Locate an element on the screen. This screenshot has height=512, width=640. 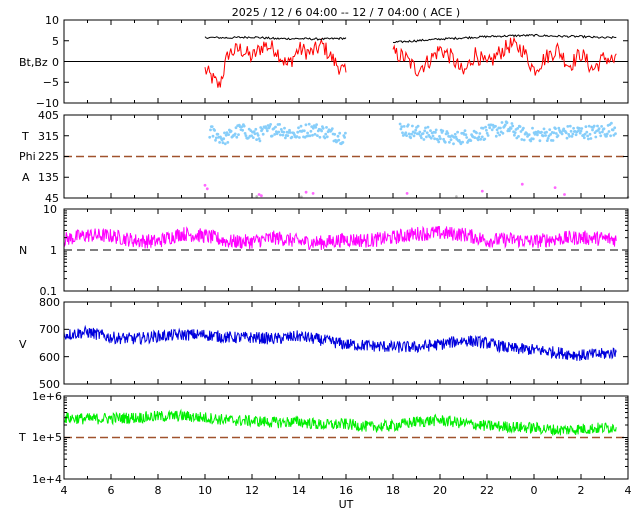
speed-tick-label: 500 is located at coordinates (49, 384).